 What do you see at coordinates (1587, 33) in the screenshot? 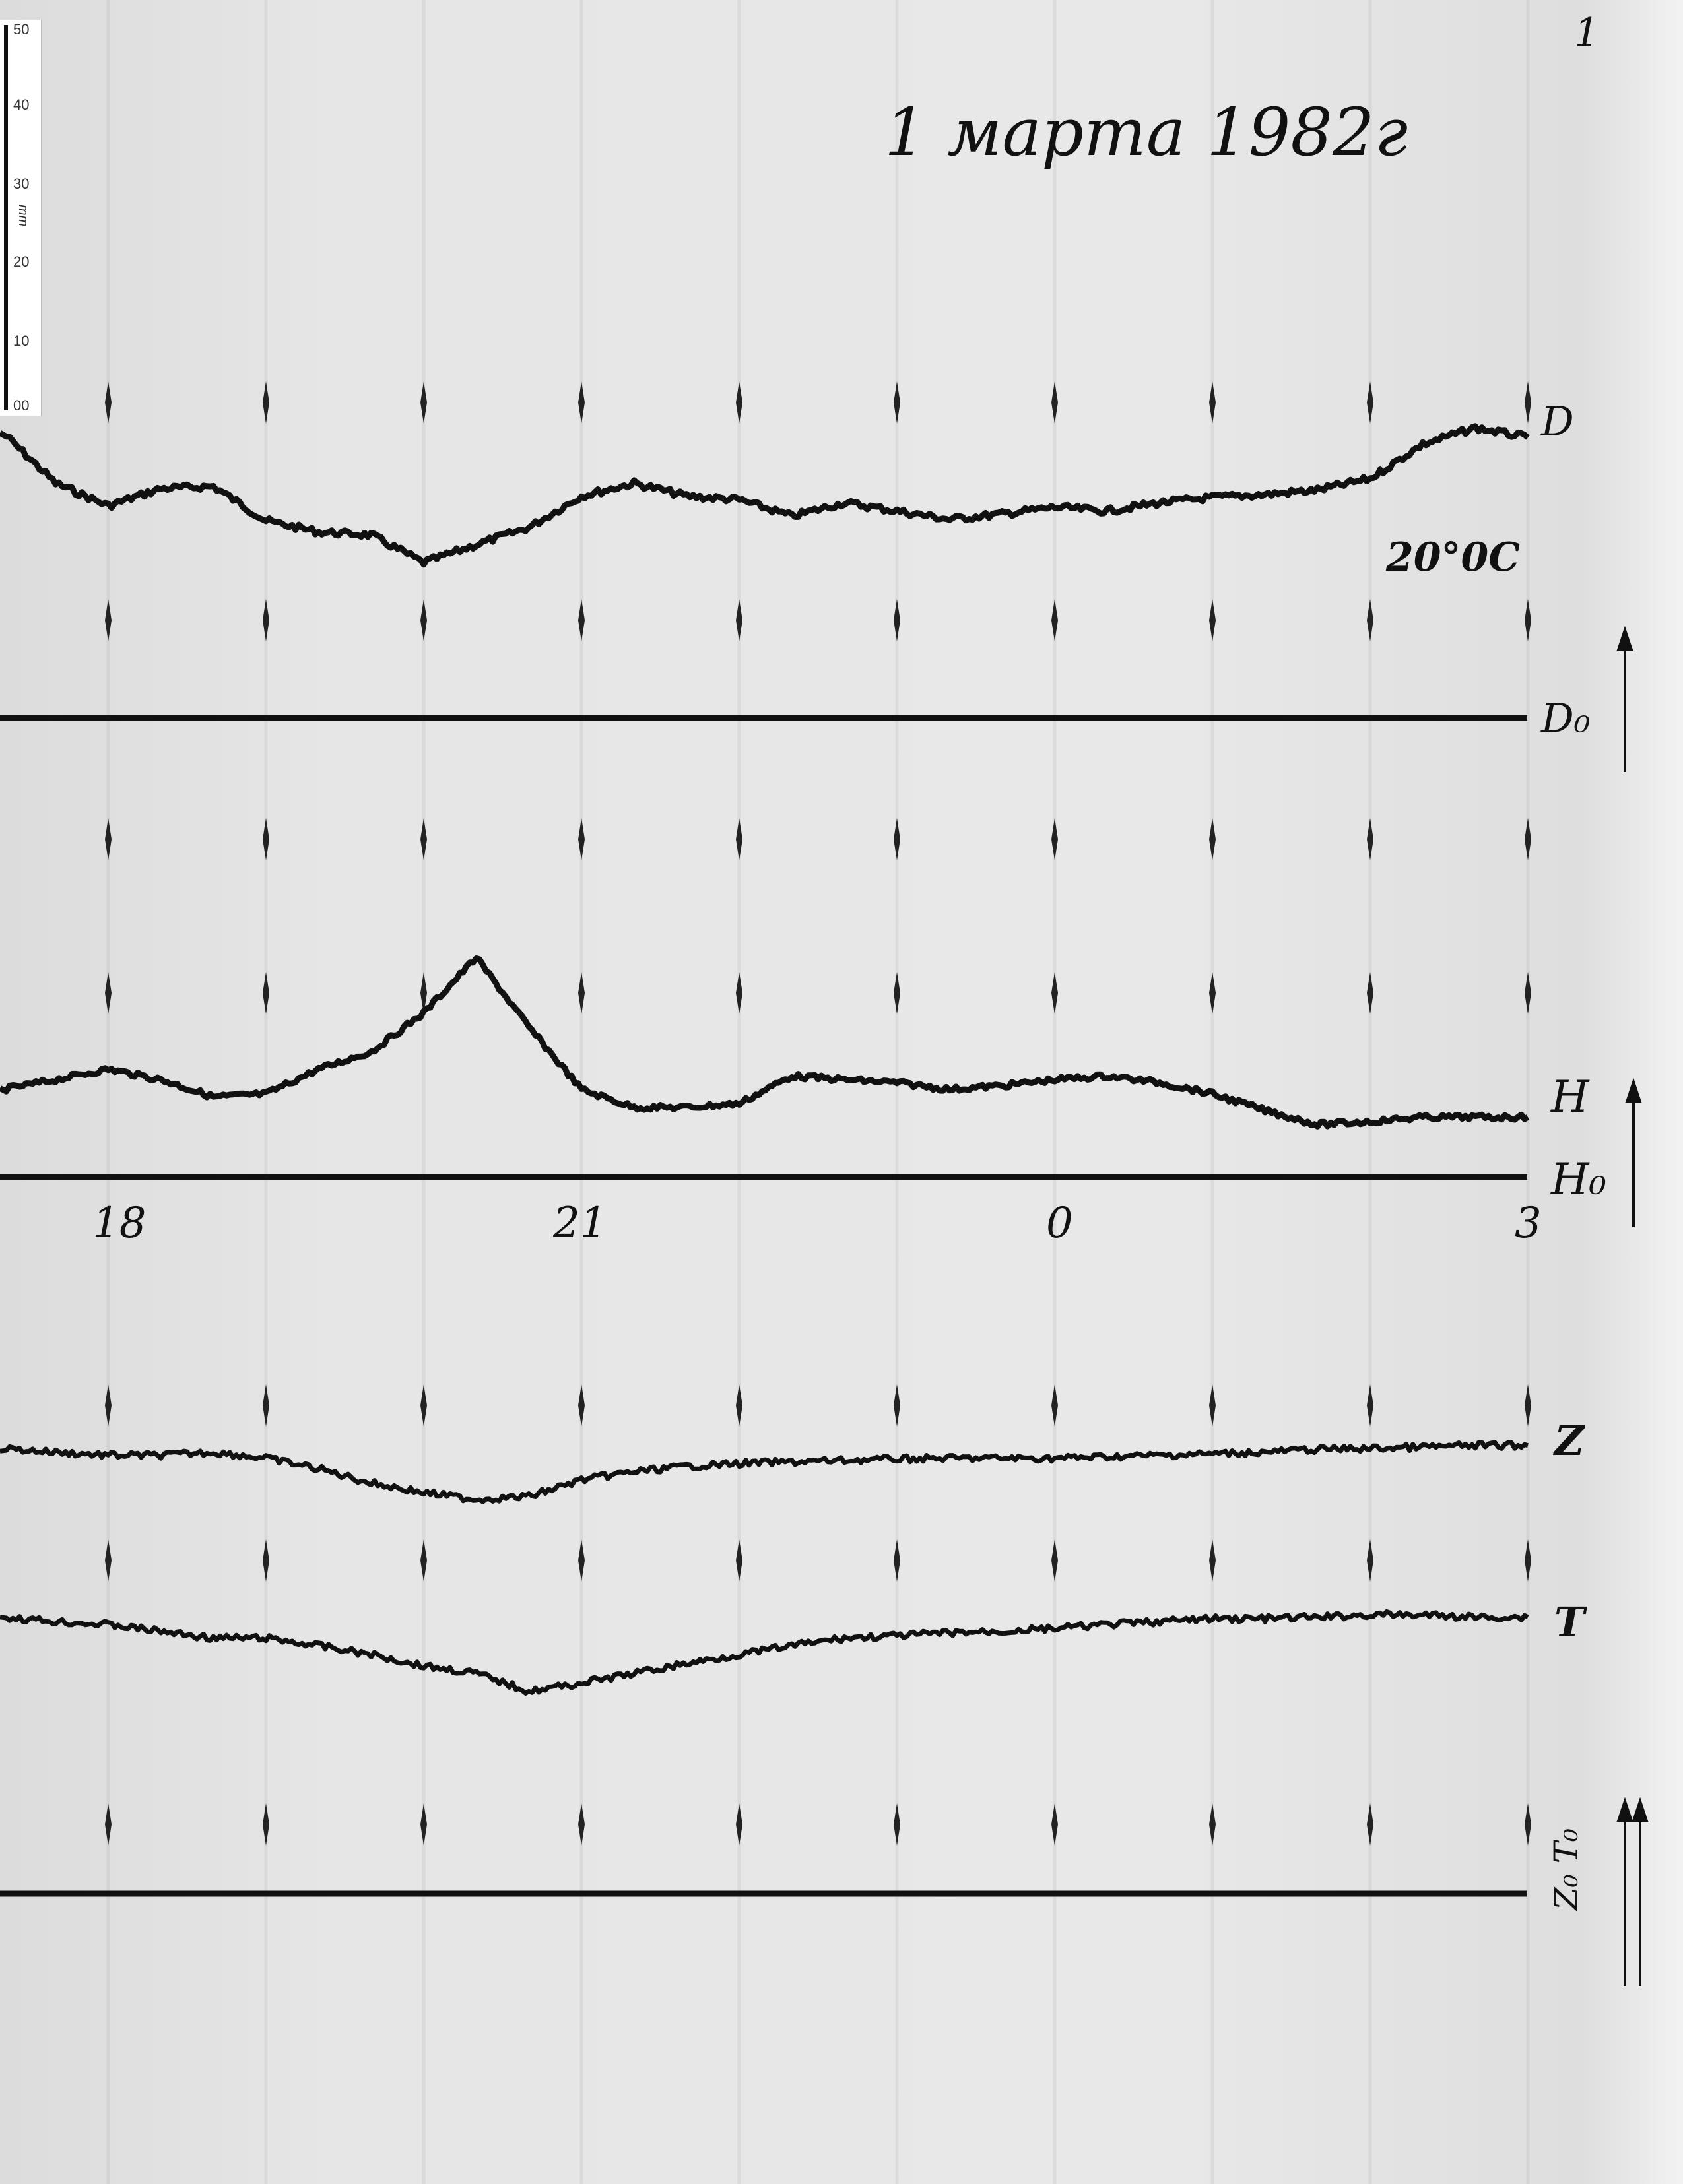
I see `page-number: 1` at bounding box center [1587, 33].